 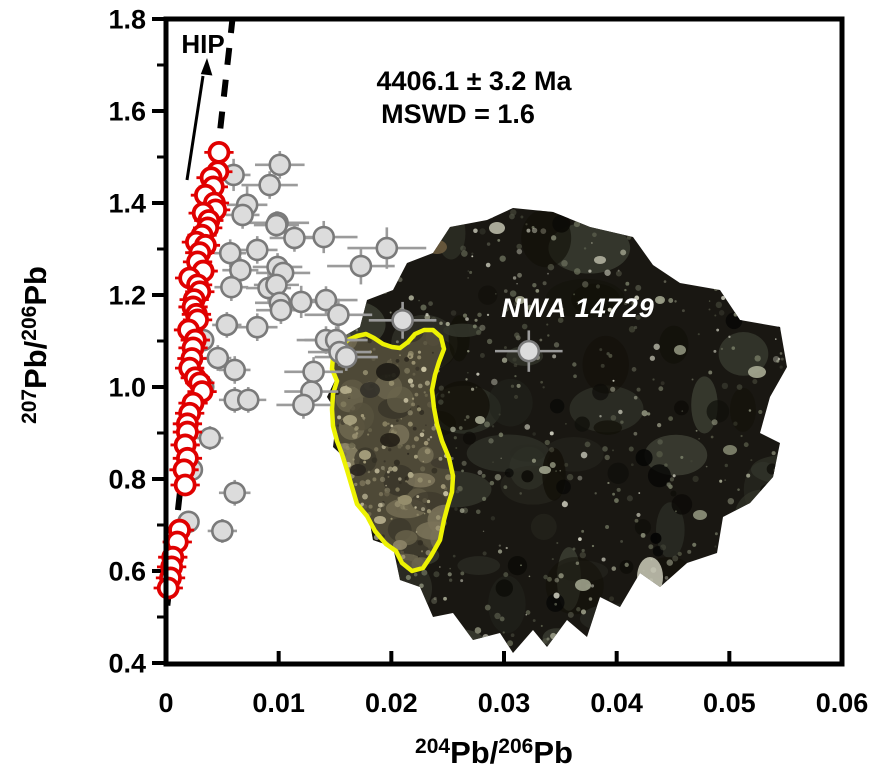 What do you see at coordinates (127, 112) in the screenshot?
I see `y-tick-label: 1.6` at bounding box center [127, 112].